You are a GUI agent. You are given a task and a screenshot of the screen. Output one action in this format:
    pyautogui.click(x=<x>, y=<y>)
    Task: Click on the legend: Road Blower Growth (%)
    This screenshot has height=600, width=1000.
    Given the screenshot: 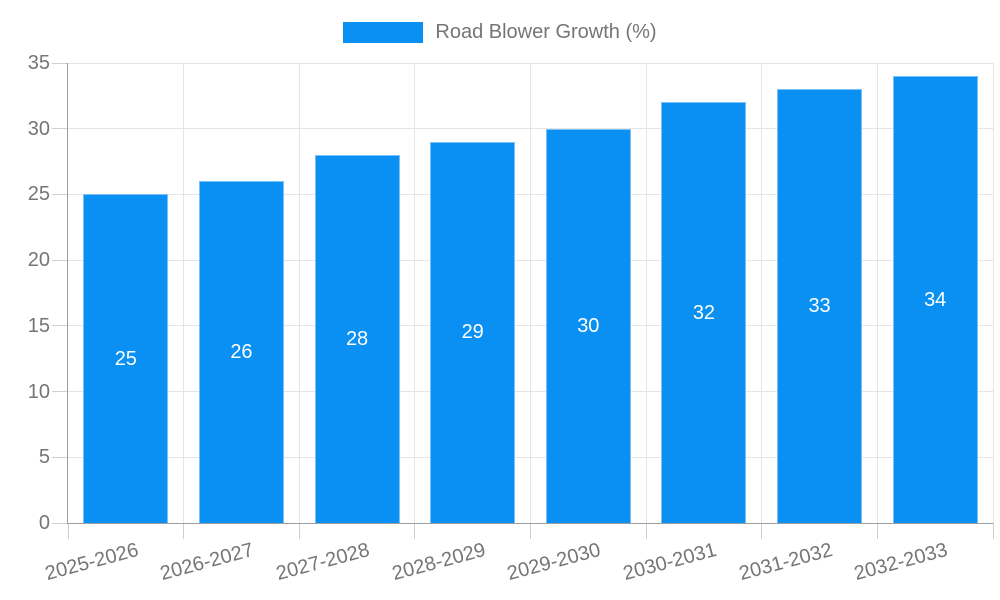 What is the action you would take?
    pyautogui.click(x=500, y=32)
    